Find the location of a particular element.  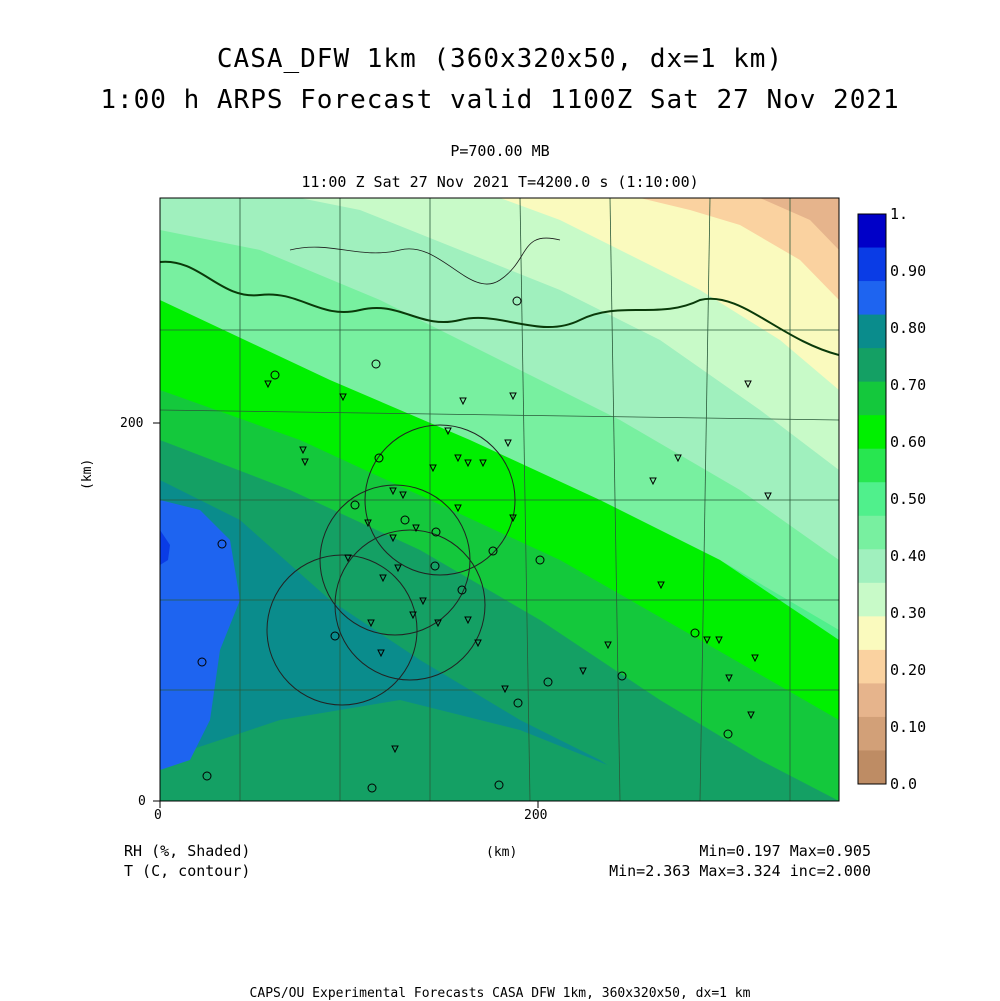

axis-ticks is located at coordinates (346, 615).